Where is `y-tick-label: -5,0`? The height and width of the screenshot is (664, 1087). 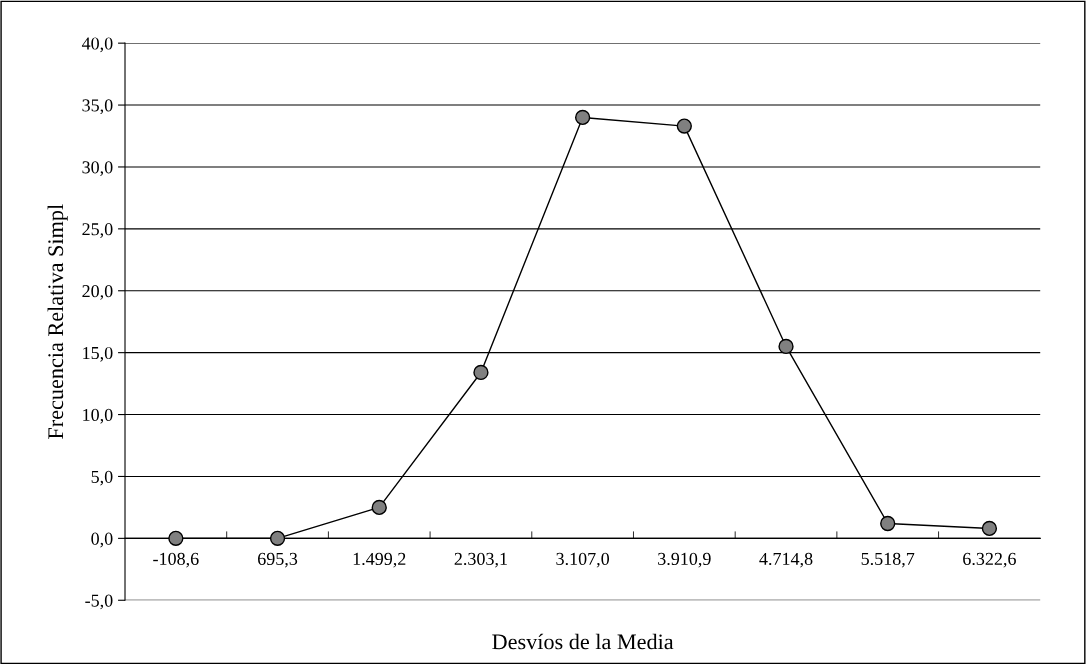
y-tick-label: -5,0 is located at coordinates (99, 602).